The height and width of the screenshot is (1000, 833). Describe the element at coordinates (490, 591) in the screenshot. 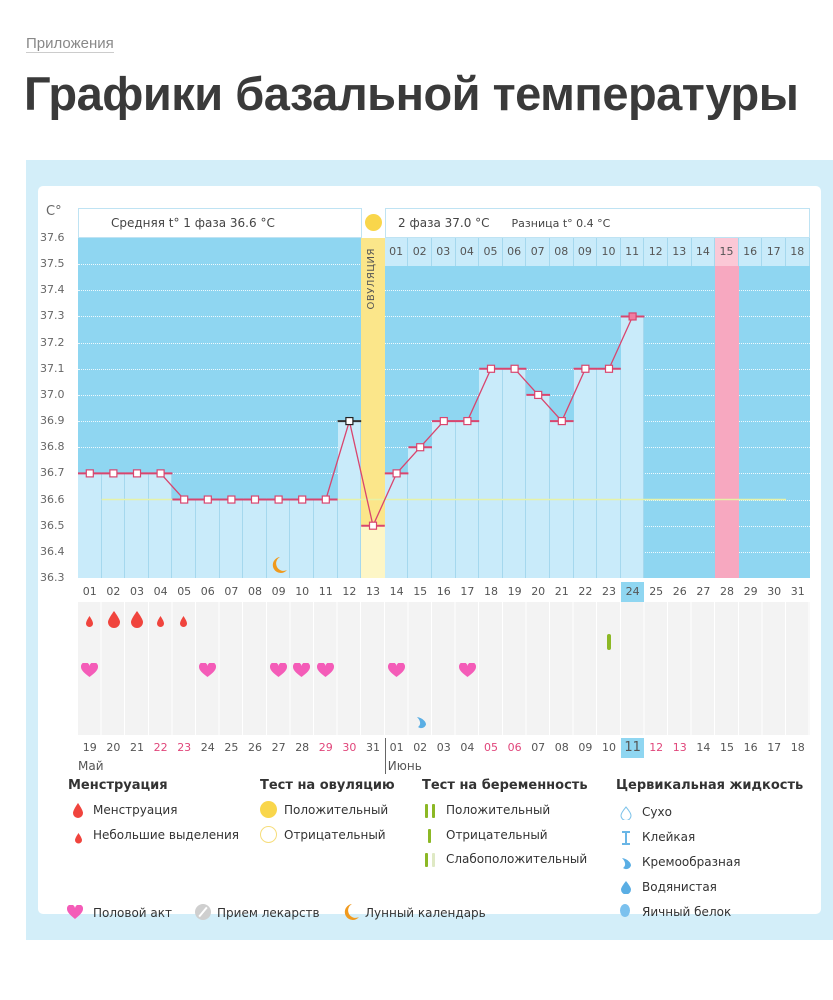

I see `cycle-day-label: 18` at that location.